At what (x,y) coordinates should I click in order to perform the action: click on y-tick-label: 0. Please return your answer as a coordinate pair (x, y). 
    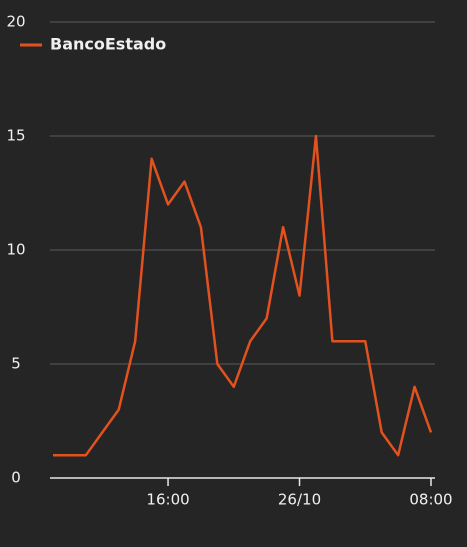
    Looking at the image, I should click on (16, 478).